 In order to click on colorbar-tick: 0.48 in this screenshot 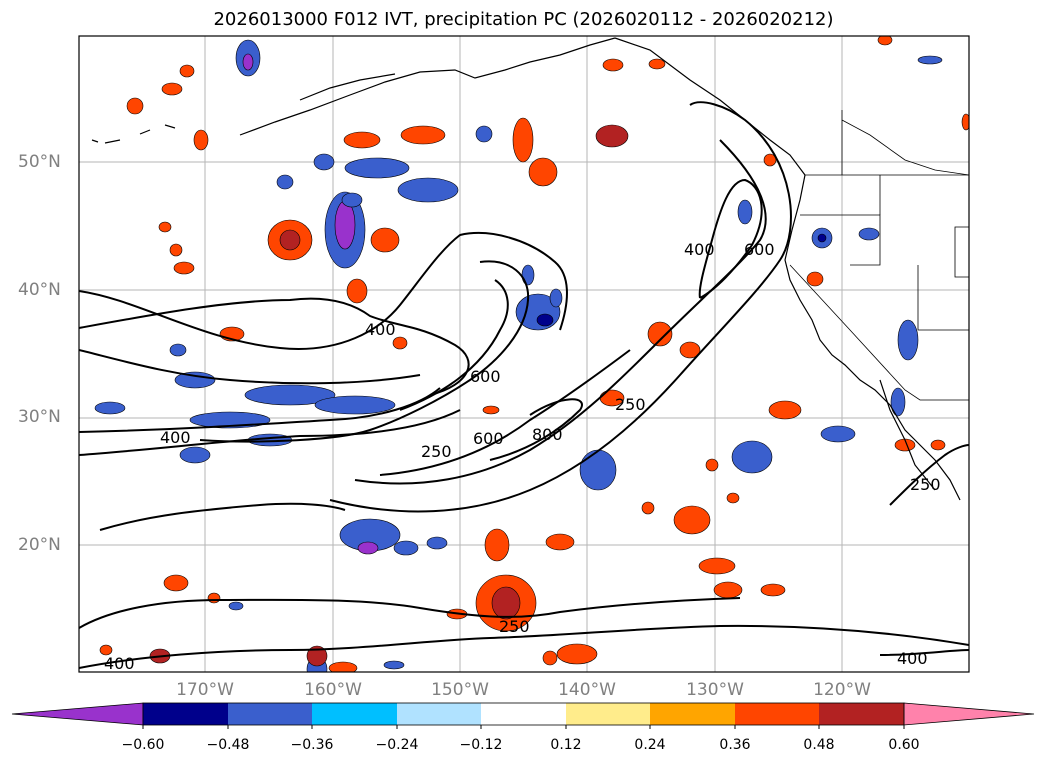, I will do `click(819, 745)`.